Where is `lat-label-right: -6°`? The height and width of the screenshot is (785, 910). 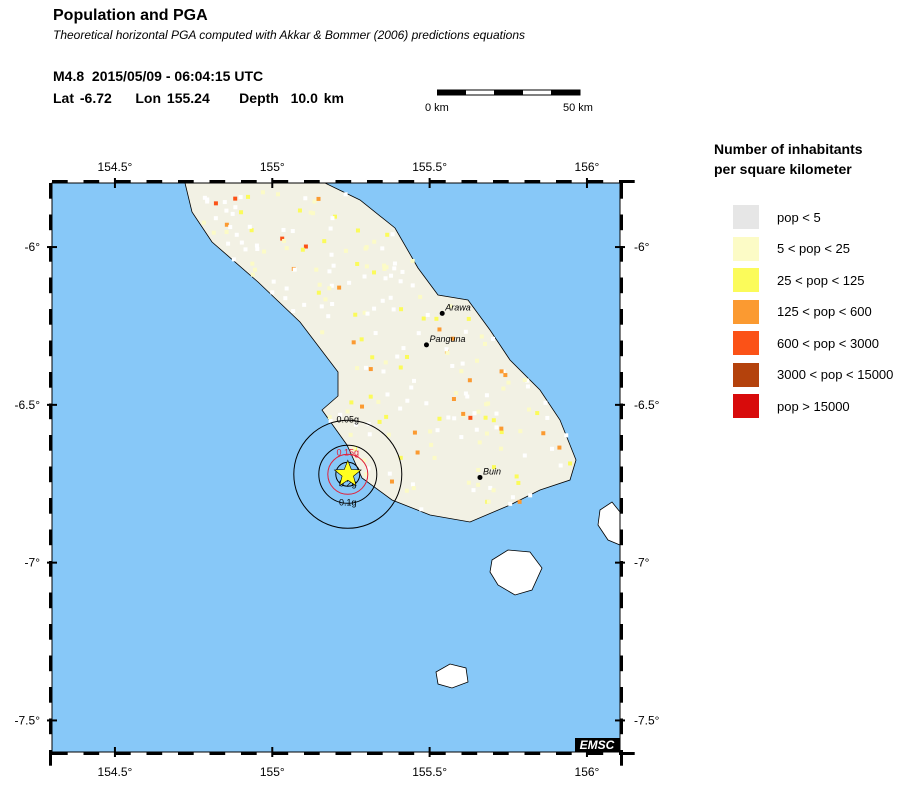
lat-label-right: -6° is located at coordinates (642, 247).